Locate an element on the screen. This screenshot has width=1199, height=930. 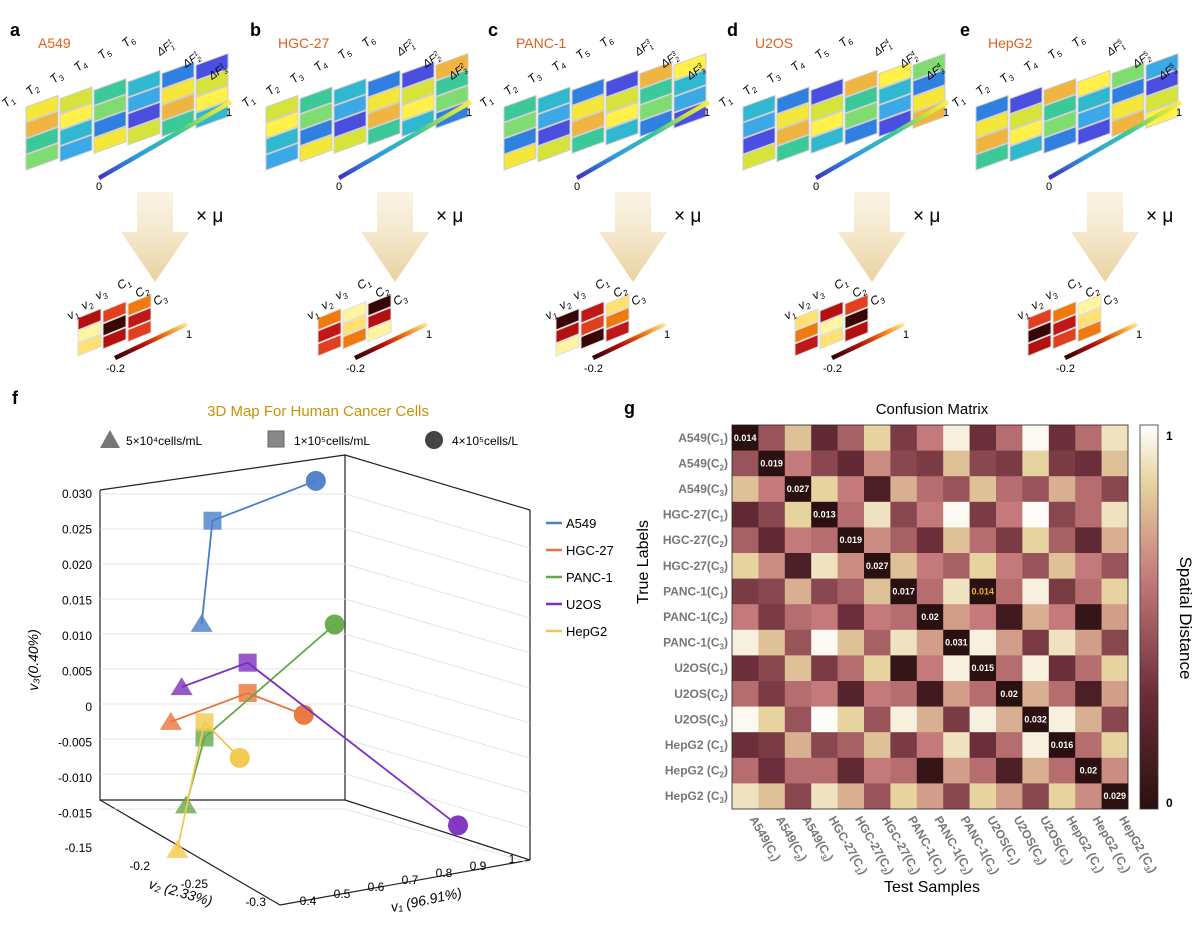
cube-icon is located at coordinates (276, 439).